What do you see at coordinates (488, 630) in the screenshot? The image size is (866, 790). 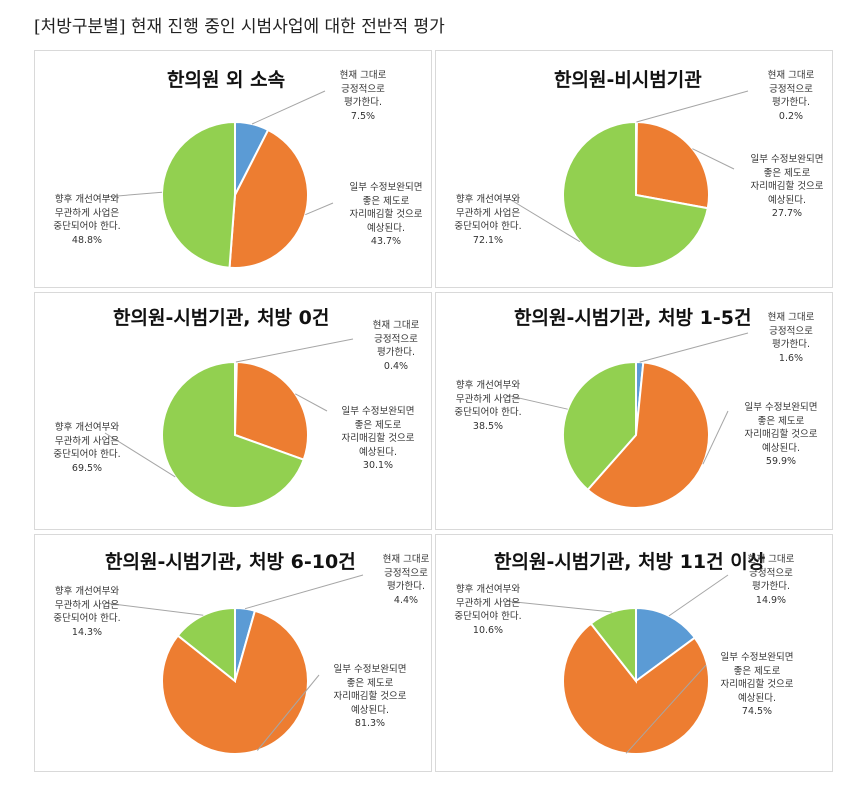 I see `slice-percent-label: 10.6%` at bounding box center [488, 630].